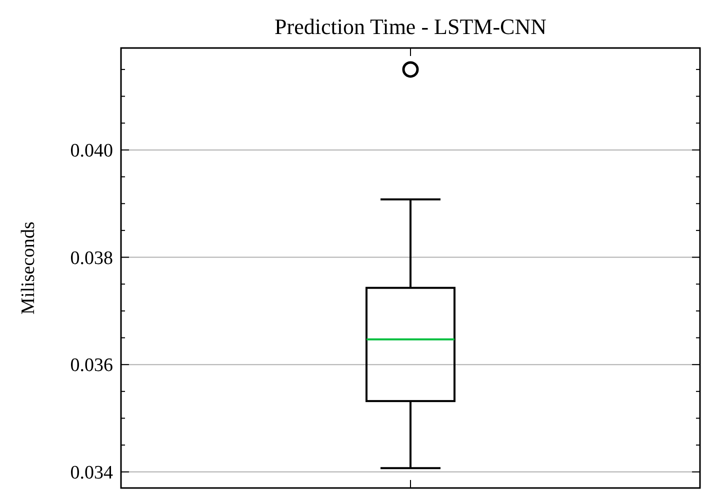 This screenshot has height=490, width=702. Describe the element at coordinates (92, 473) in the screenshot. I see `y-tick-label: 0.034` at that location.